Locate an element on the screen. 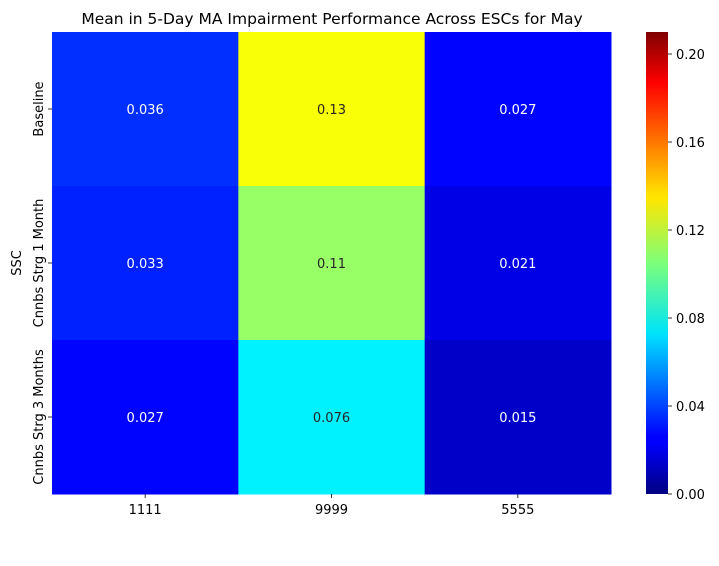 The width and height of the screenshot is (719, 566). heatmap-cell-value: 0.015 is located at coordinates (517, 418).